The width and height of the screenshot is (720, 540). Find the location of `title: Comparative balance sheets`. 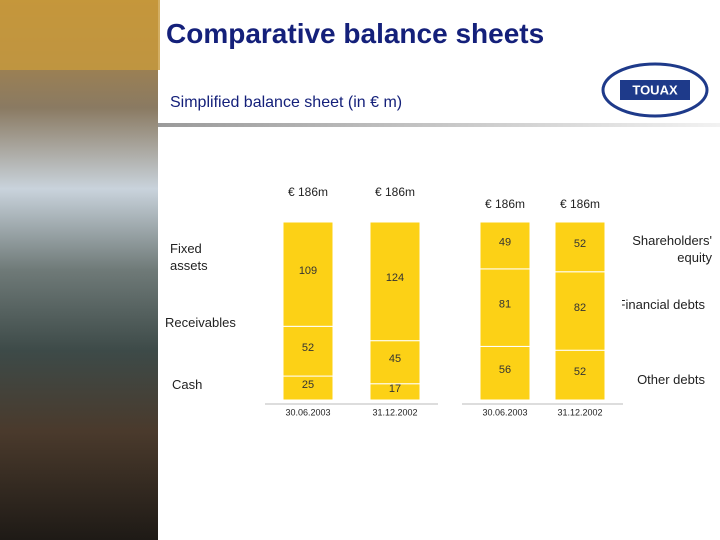

title: Comparative balance sheets is located at coordinates (355, 33).